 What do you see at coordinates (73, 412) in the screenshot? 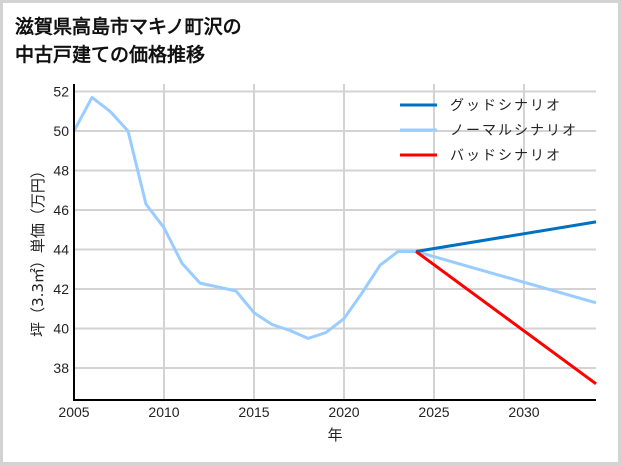
I see `x-tick-label: 2005` at bounding box center [73, 412].